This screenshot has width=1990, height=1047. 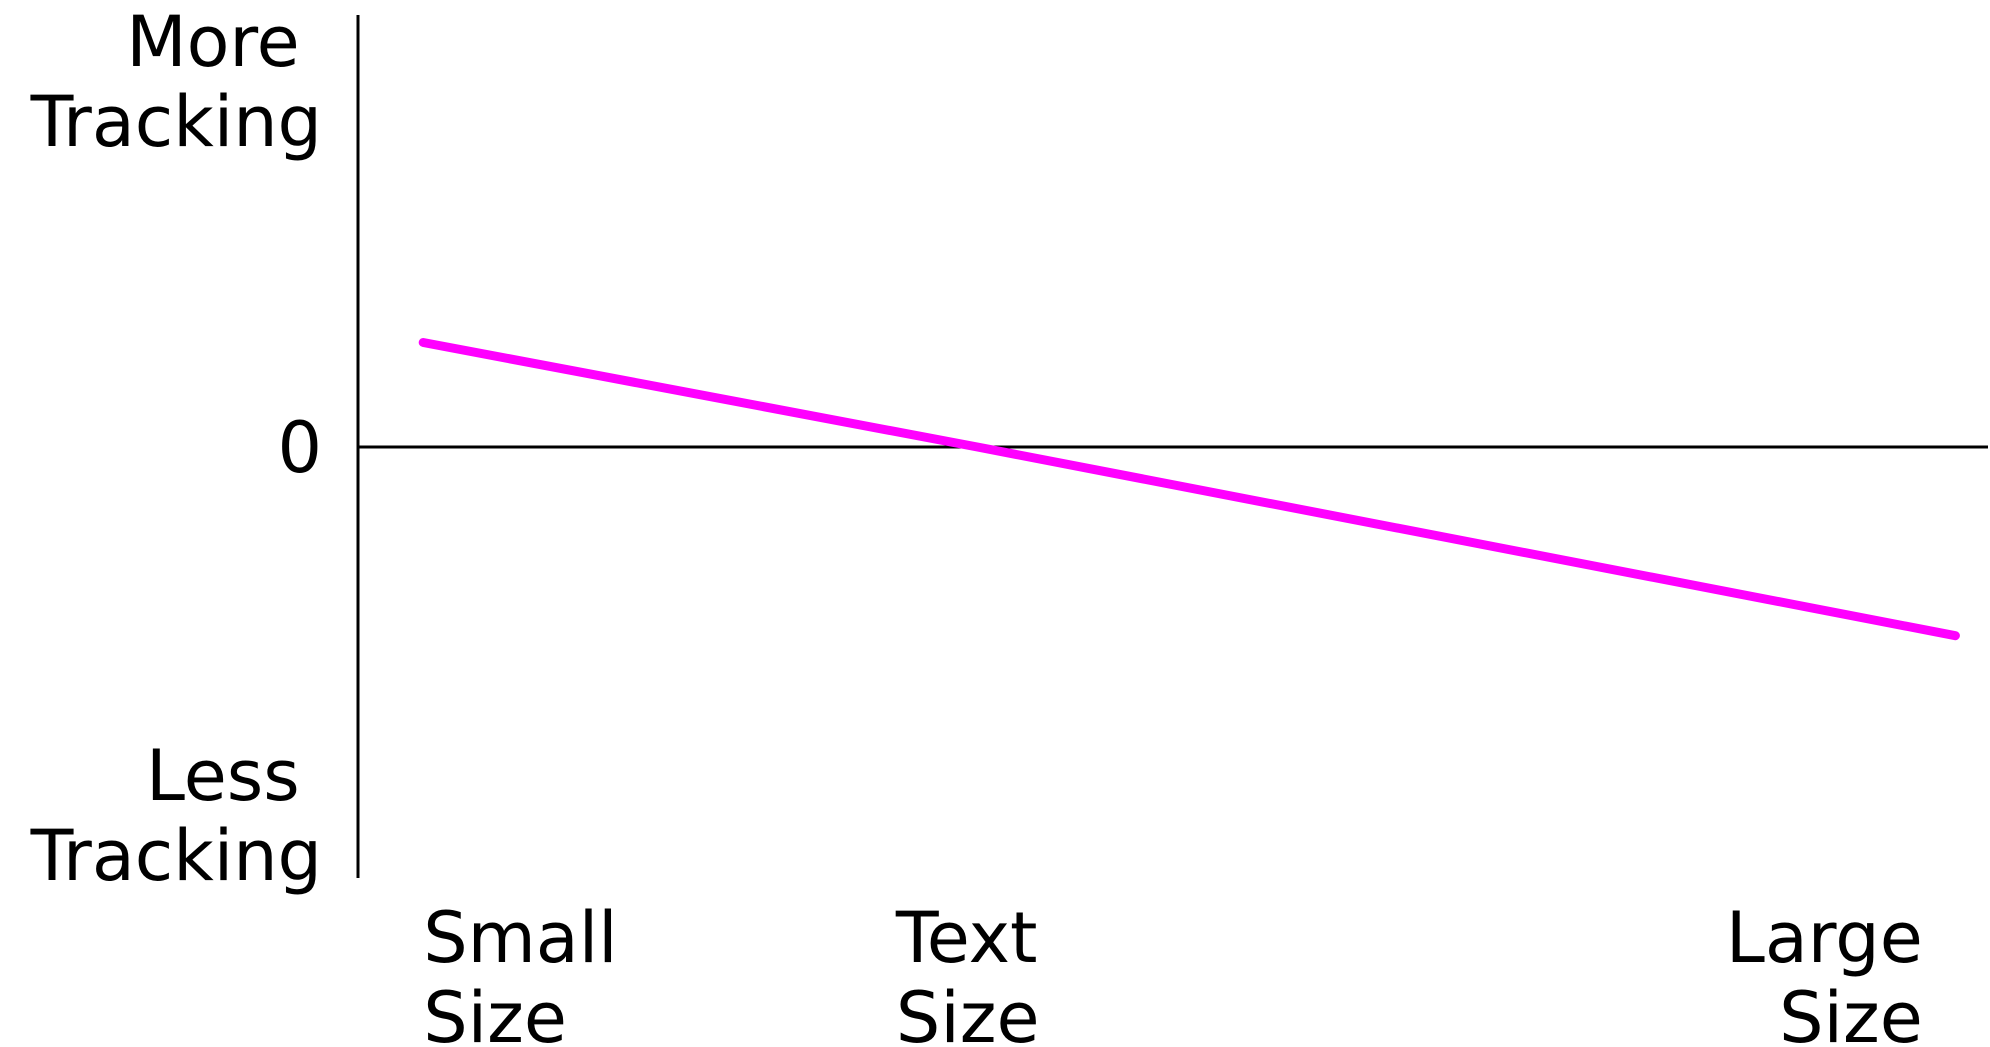 What do you see at coordinates (966, 938) in the screenshot?
I see `x-tick-label-1-line-1: Text` at bounding box center [966, 938].